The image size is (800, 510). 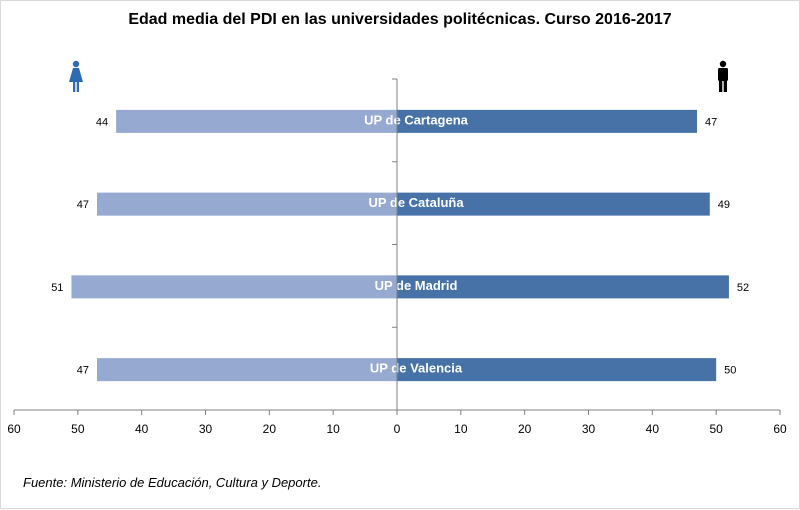 What do you see at coordinates (711, 122) in the screenshot?
I see `data-label-male: 47` at bounding box center [711, 122].